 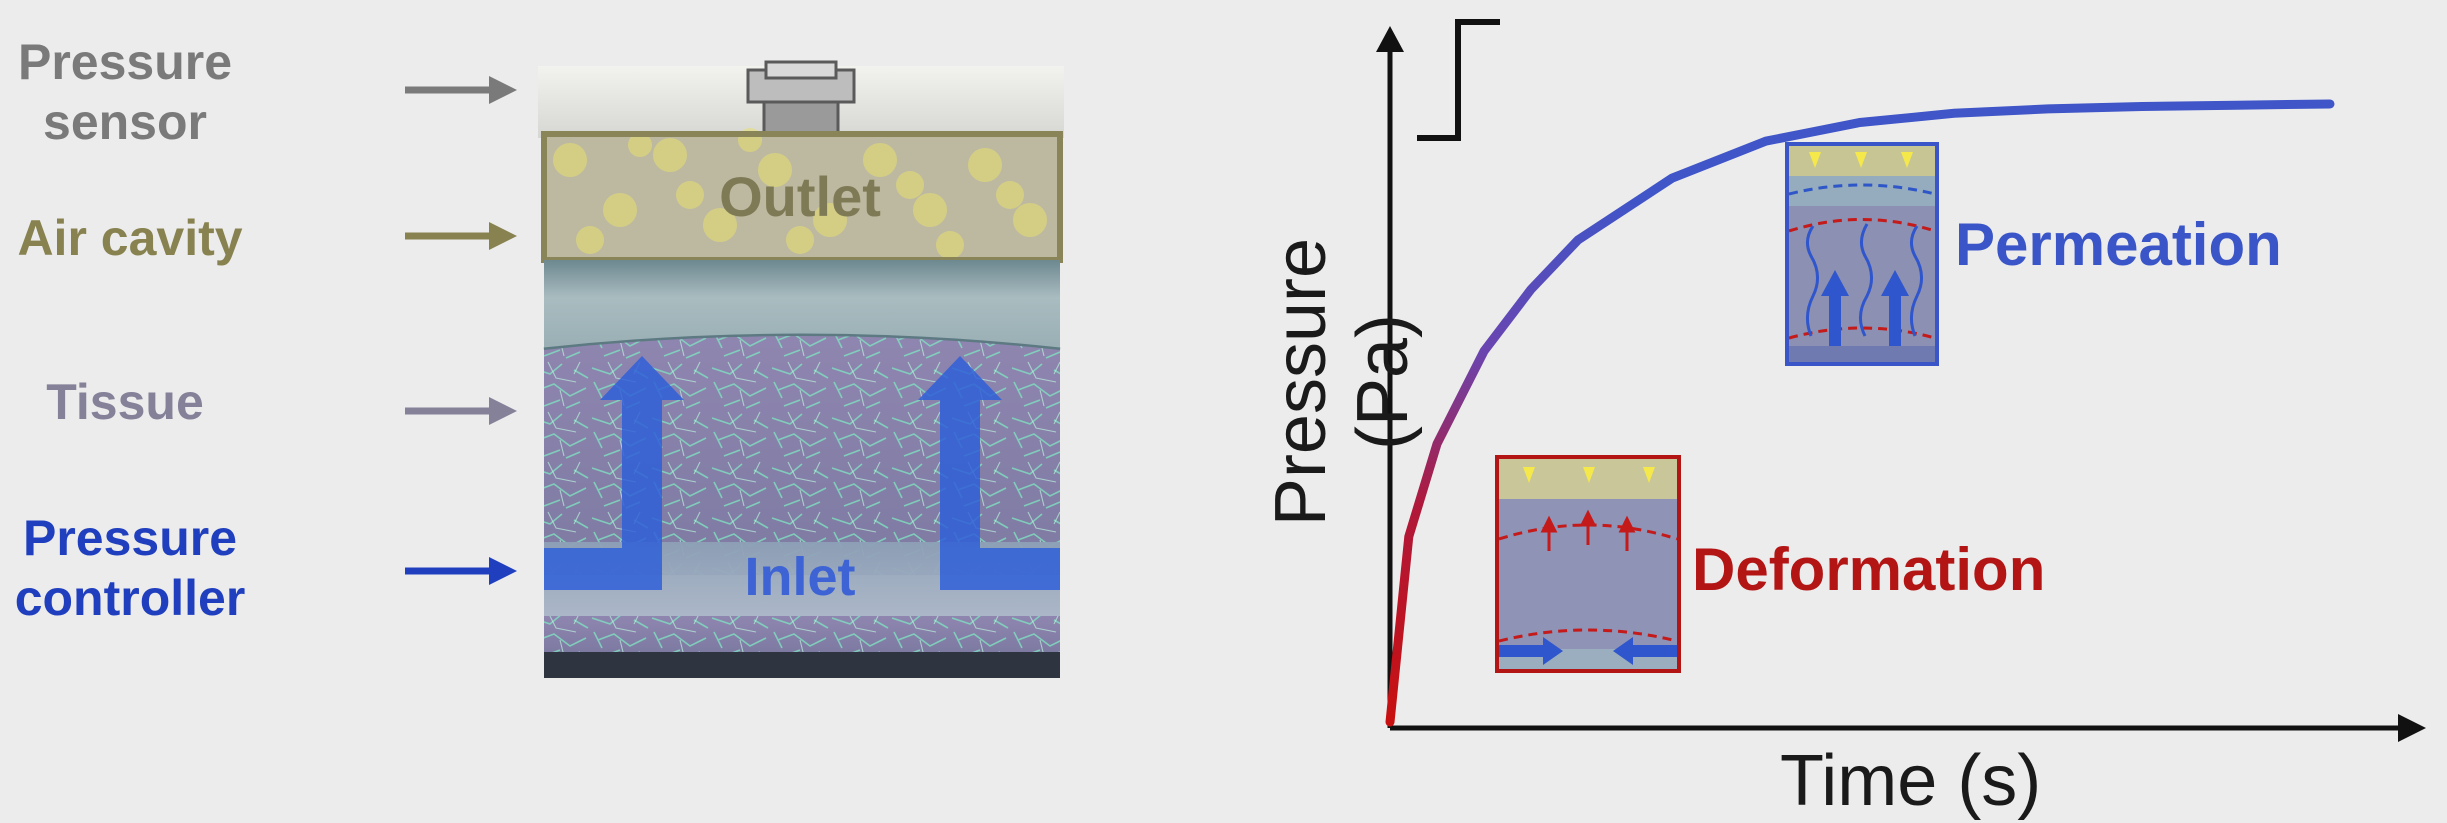 I want to click on tissue-label: Tissue, so click(x=125, y=402).